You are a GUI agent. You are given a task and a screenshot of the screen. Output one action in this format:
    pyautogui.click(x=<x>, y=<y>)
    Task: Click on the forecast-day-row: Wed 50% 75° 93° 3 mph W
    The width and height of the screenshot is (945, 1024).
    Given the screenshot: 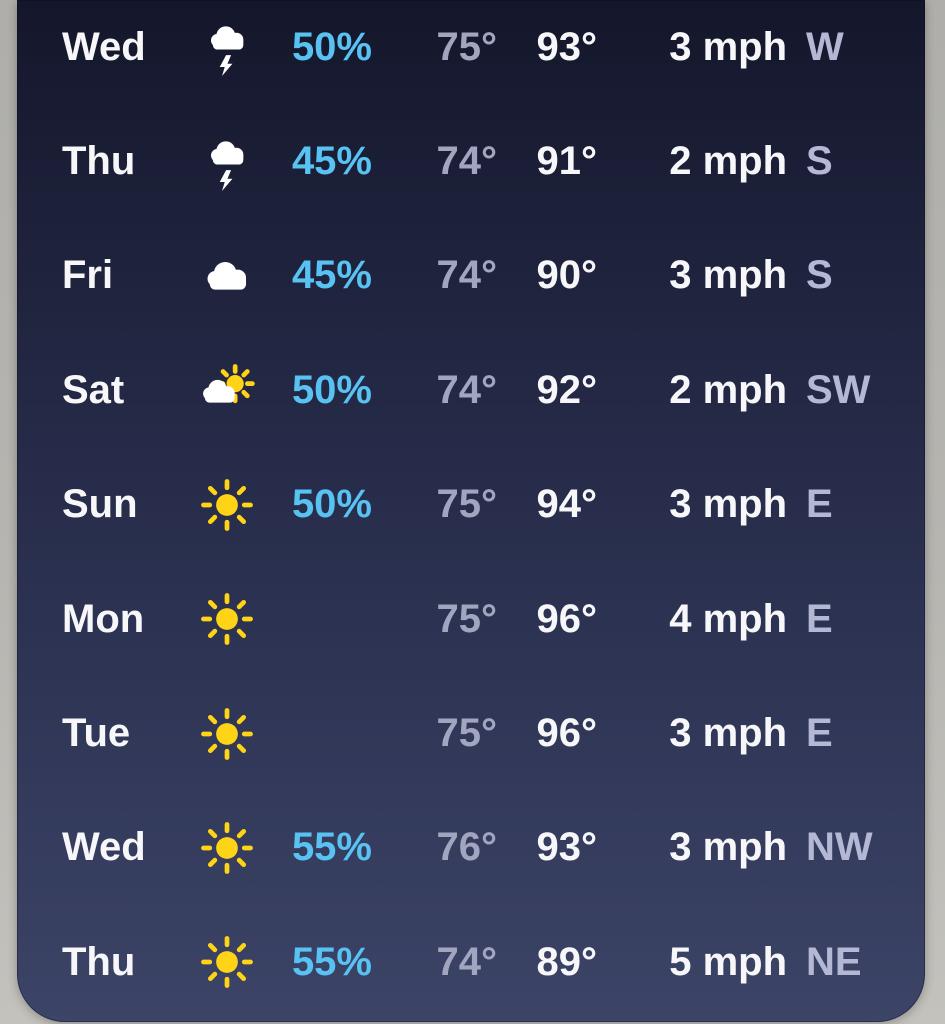 What is the action you would take?
    pyautogui.click(x=471, y=52)
    